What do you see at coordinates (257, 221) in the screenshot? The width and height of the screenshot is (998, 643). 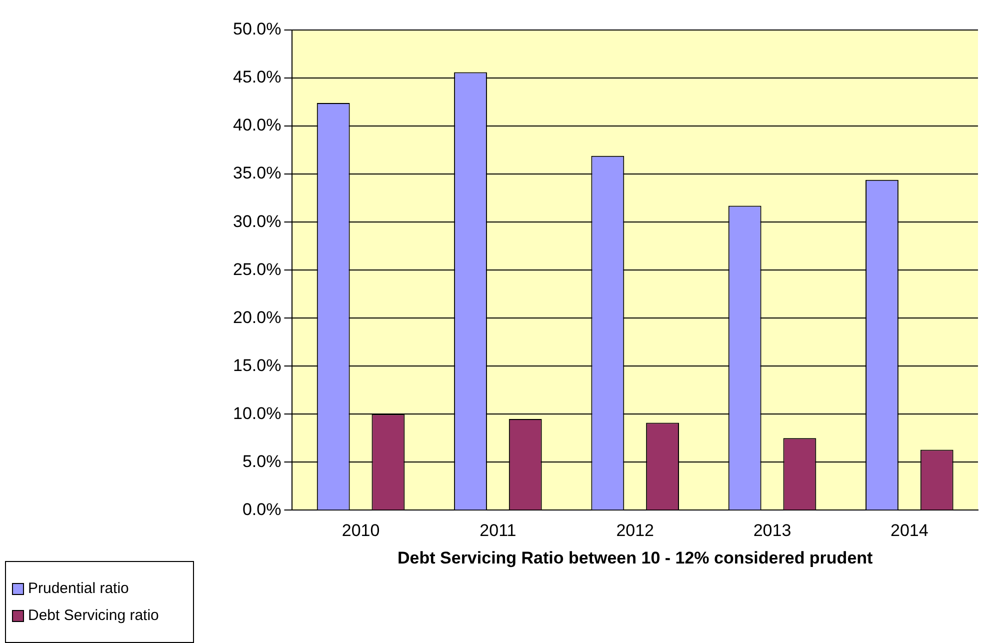 I see `y-tick-label: 30.0%` at bounding box center [257, 221].